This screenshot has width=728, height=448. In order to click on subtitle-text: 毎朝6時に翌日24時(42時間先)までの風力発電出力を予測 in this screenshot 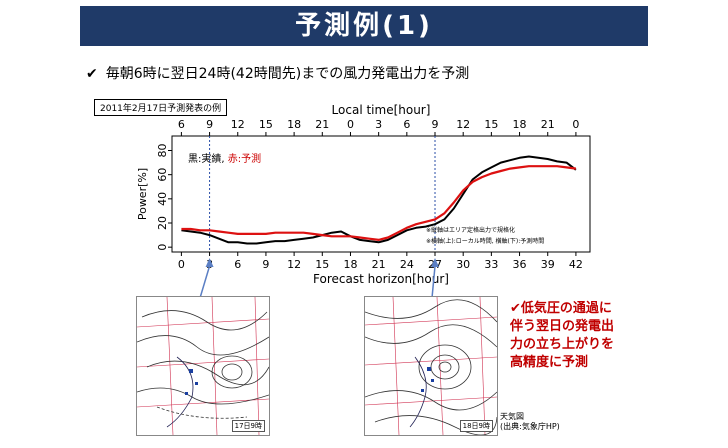, I will do `click(287, 74)`.